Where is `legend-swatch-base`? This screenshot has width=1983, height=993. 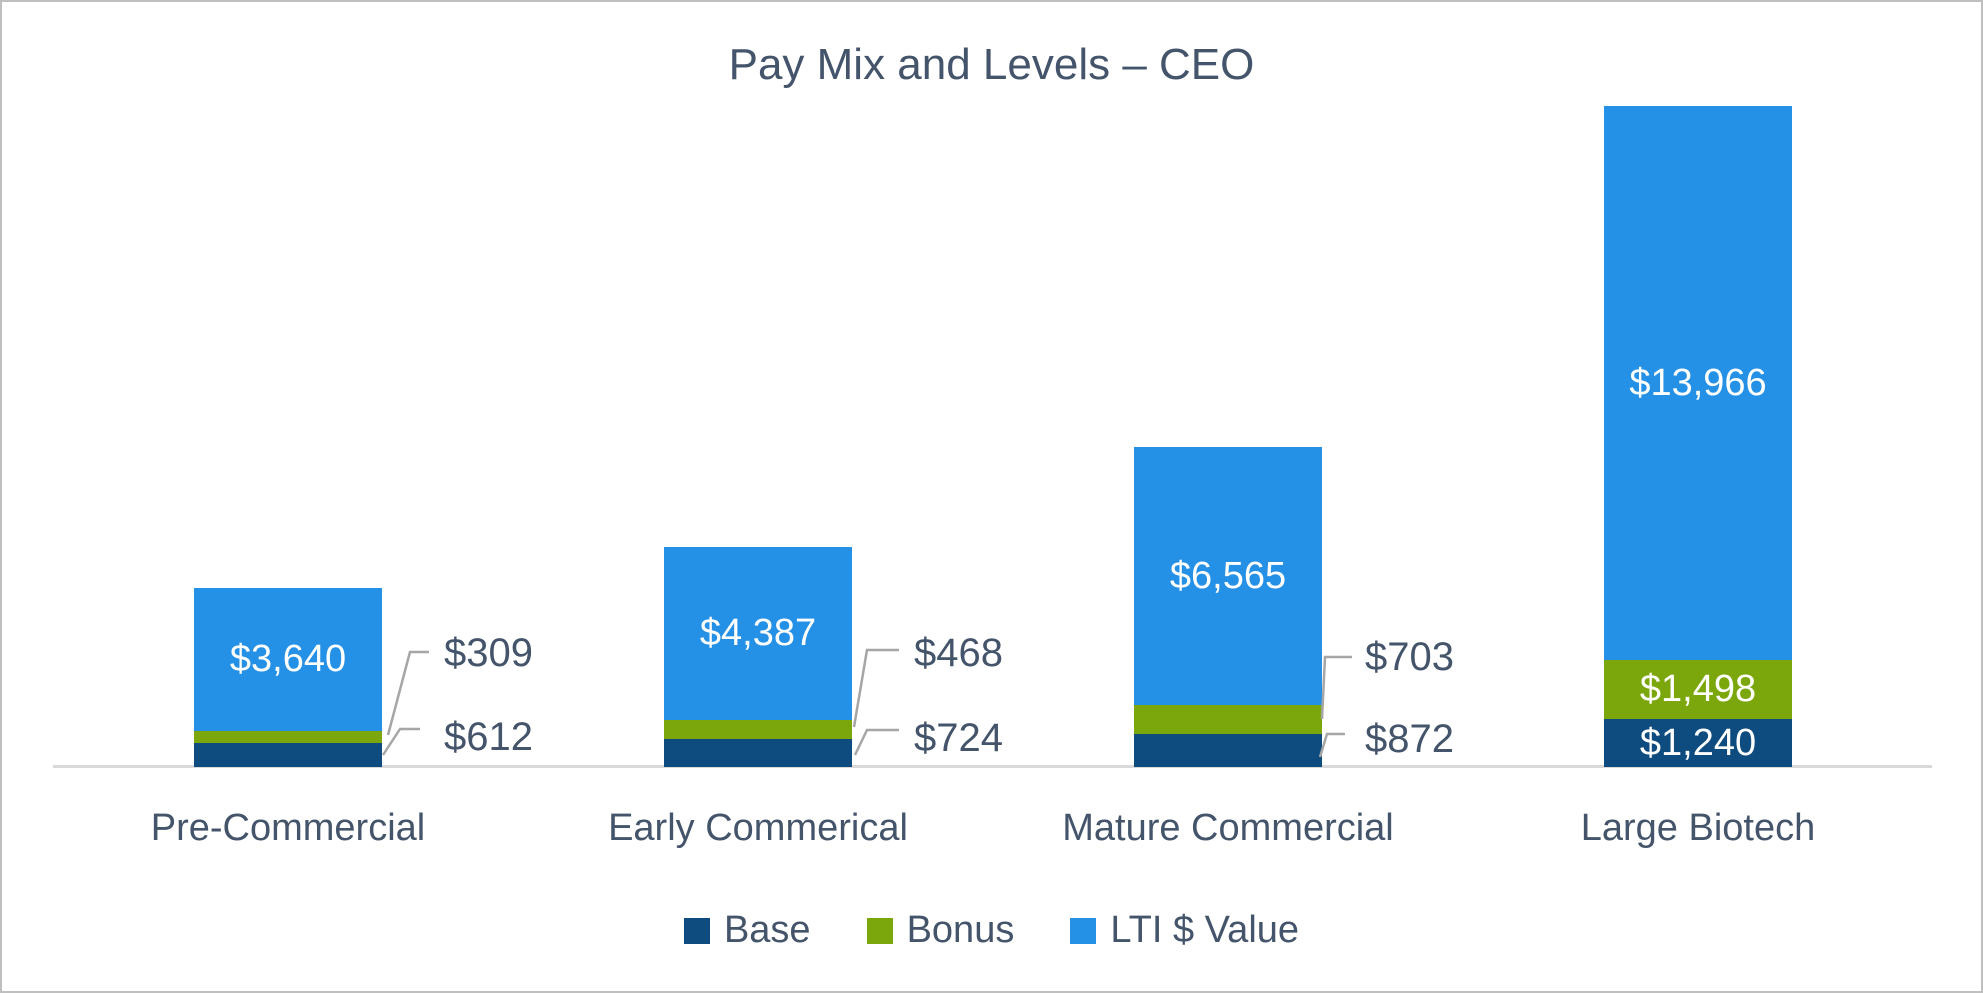 legend-swatch-base is located at coordinates (696, 930).